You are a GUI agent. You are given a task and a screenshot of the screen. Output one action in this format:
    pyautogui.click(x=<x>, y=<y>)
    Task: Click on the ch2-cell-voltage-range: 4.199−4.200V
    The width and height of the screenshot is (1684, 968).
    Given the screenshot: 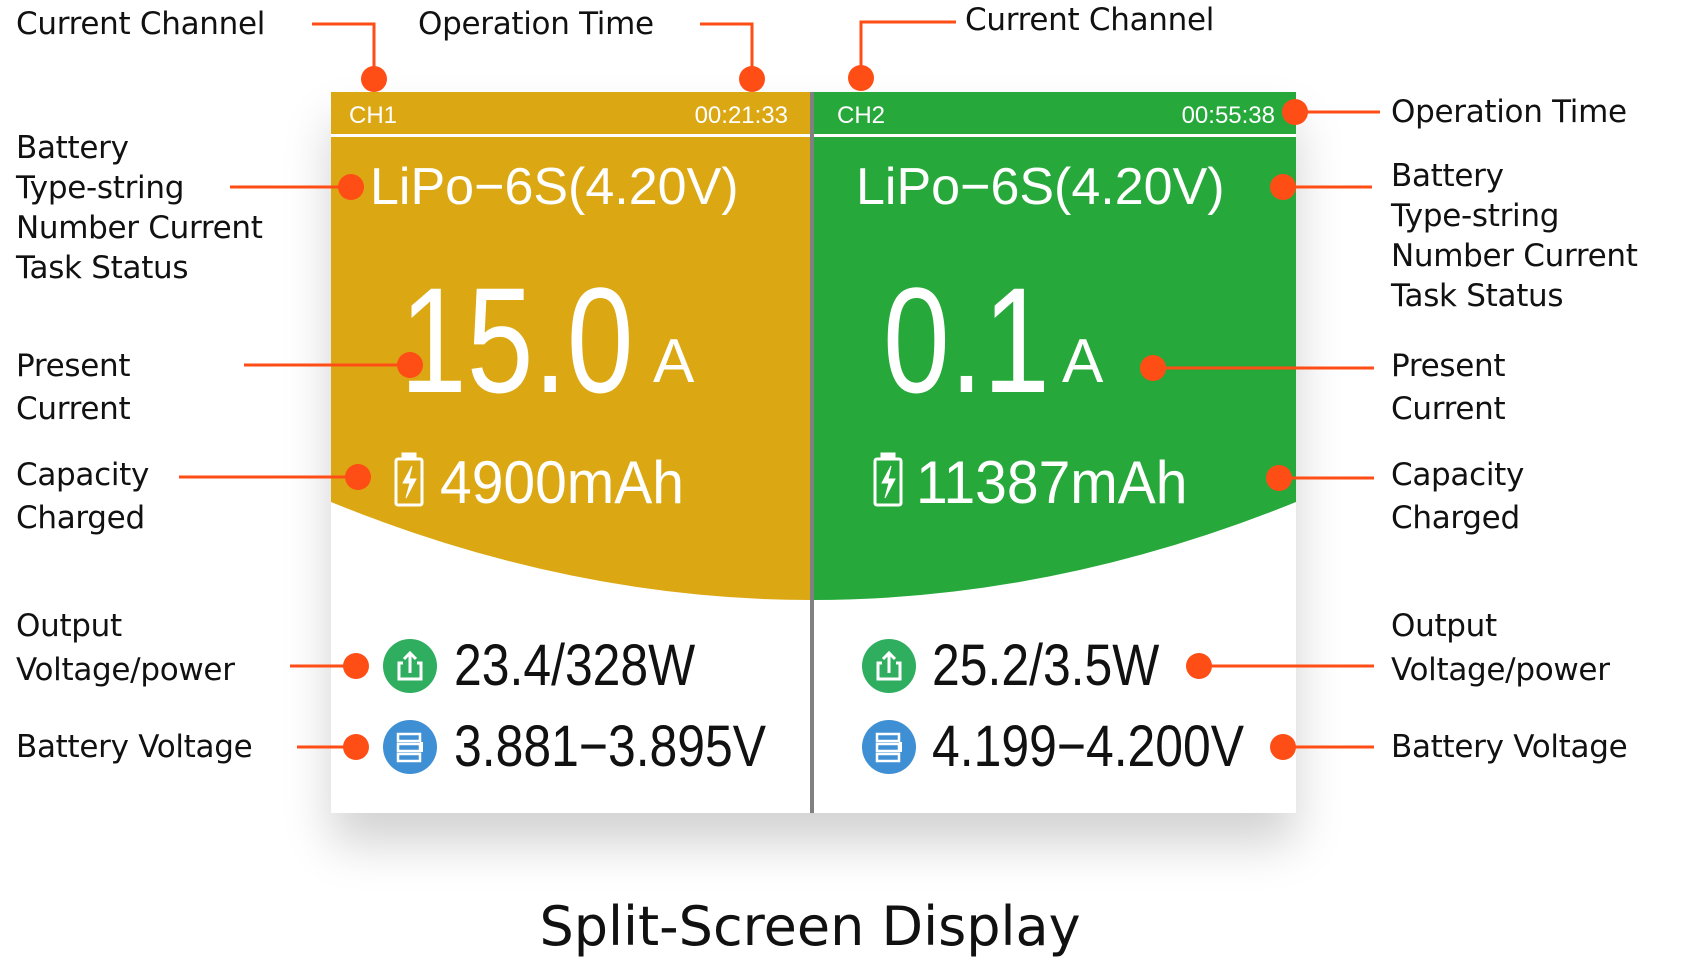 What is the action you would take?
    pyautogui.click(x=1088, y=746)
    